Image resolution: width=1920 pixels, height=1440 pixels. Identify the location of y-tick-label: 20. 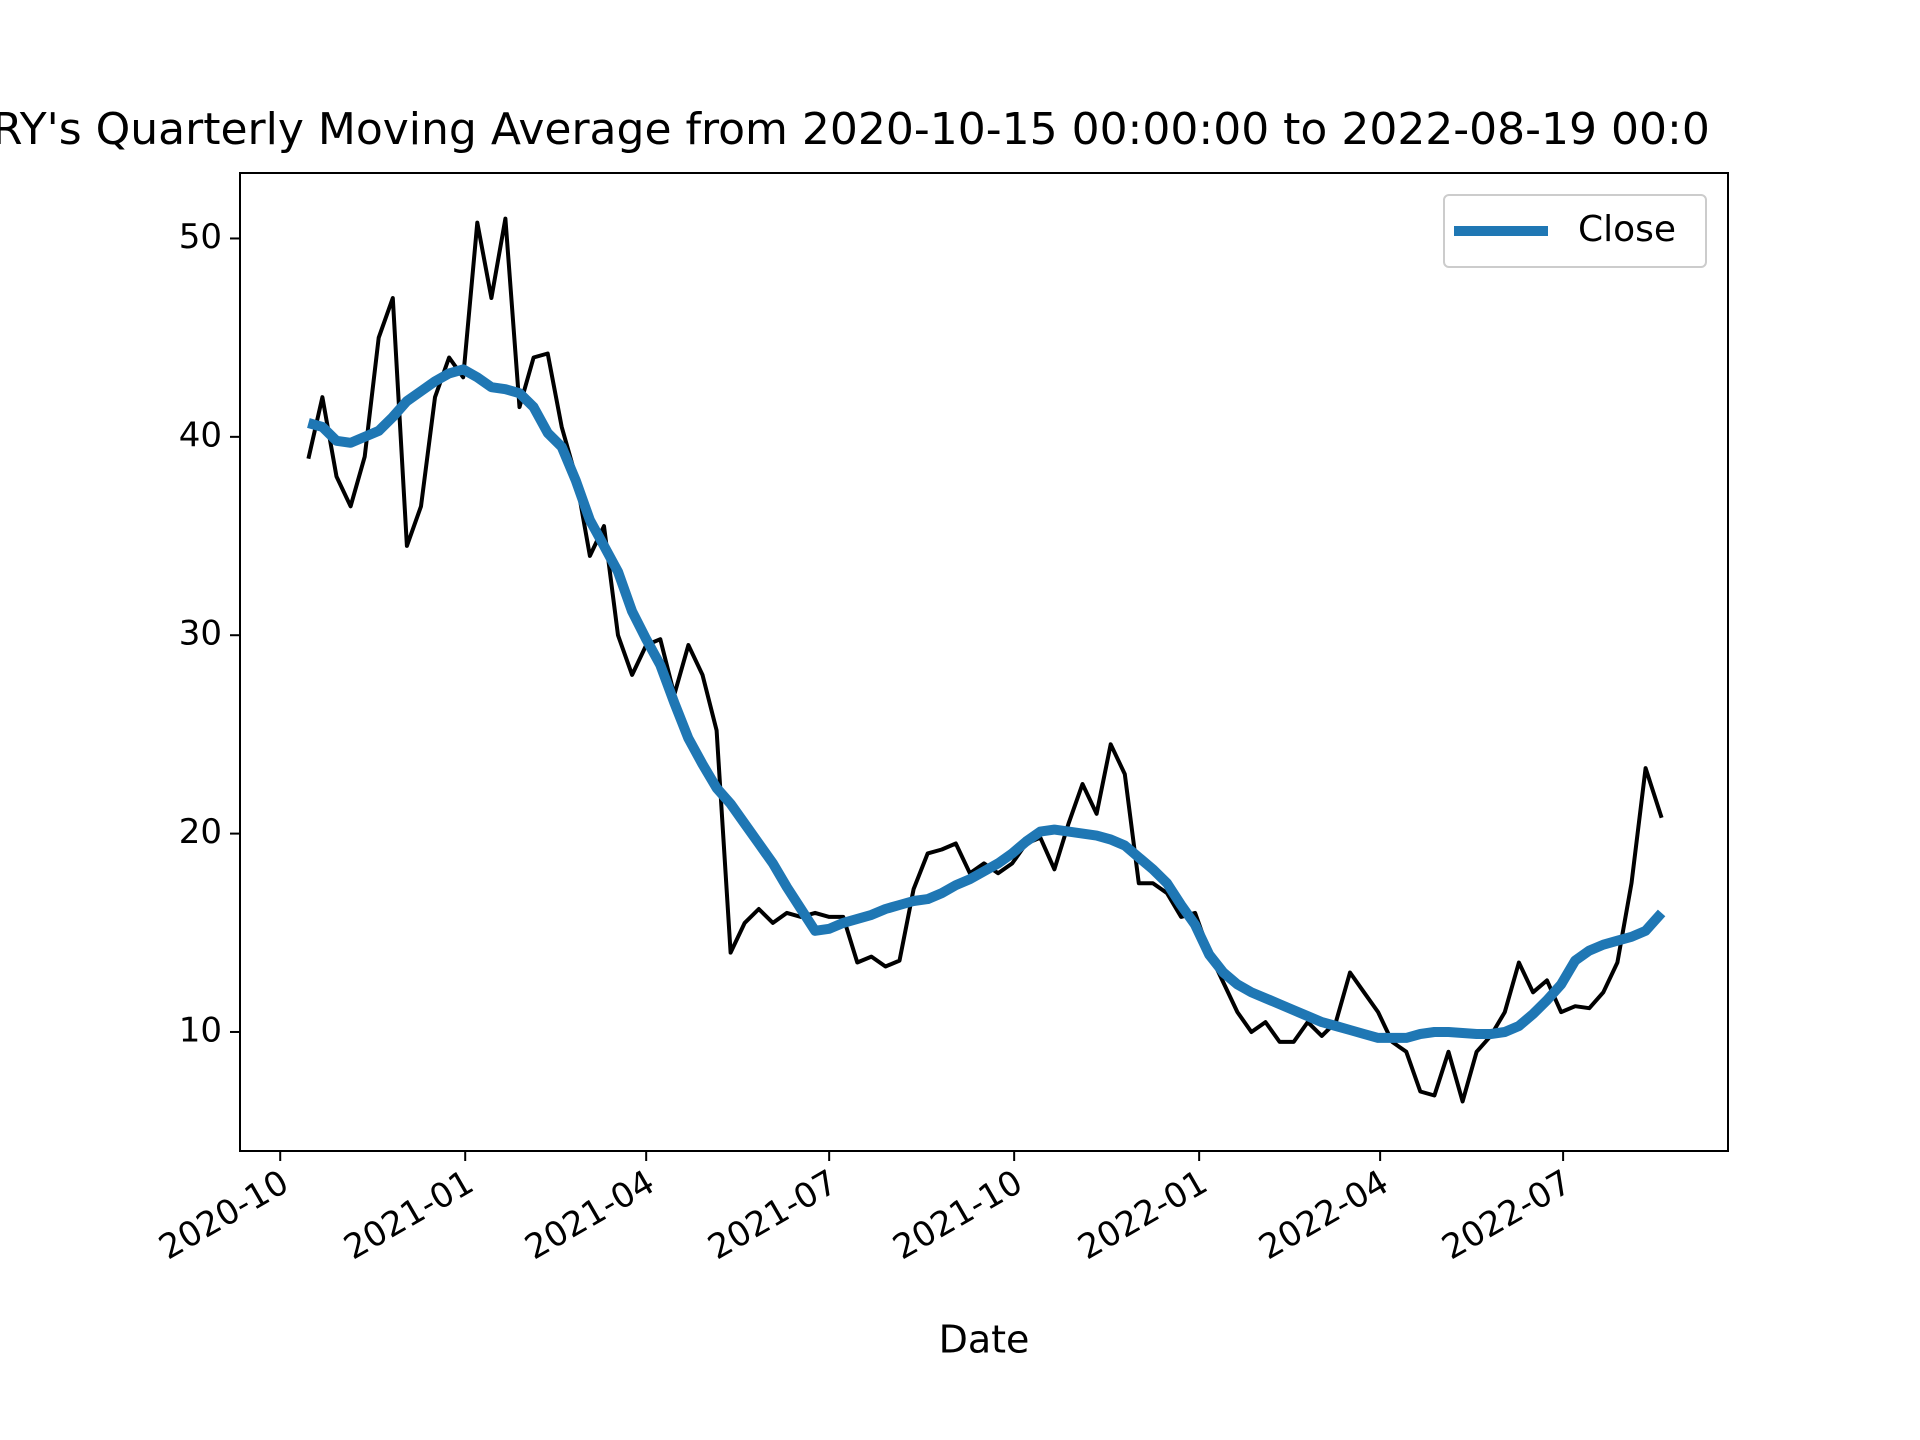
(200, 832).